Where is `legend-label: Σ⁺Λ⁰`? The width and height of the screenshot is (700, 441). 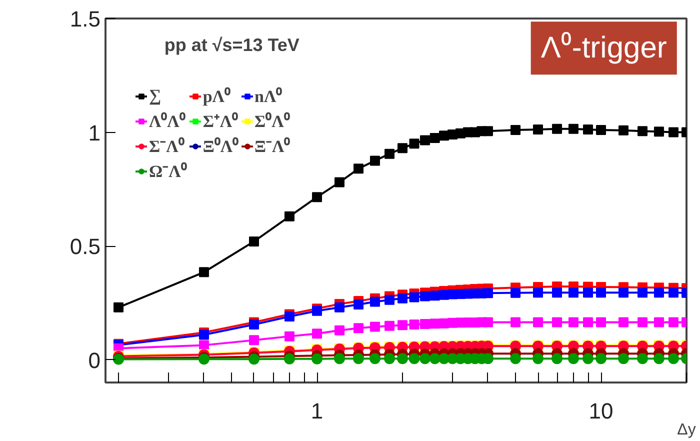
legend-label: Σ⁺Λ⁰ is located at coordinates (220, 121).